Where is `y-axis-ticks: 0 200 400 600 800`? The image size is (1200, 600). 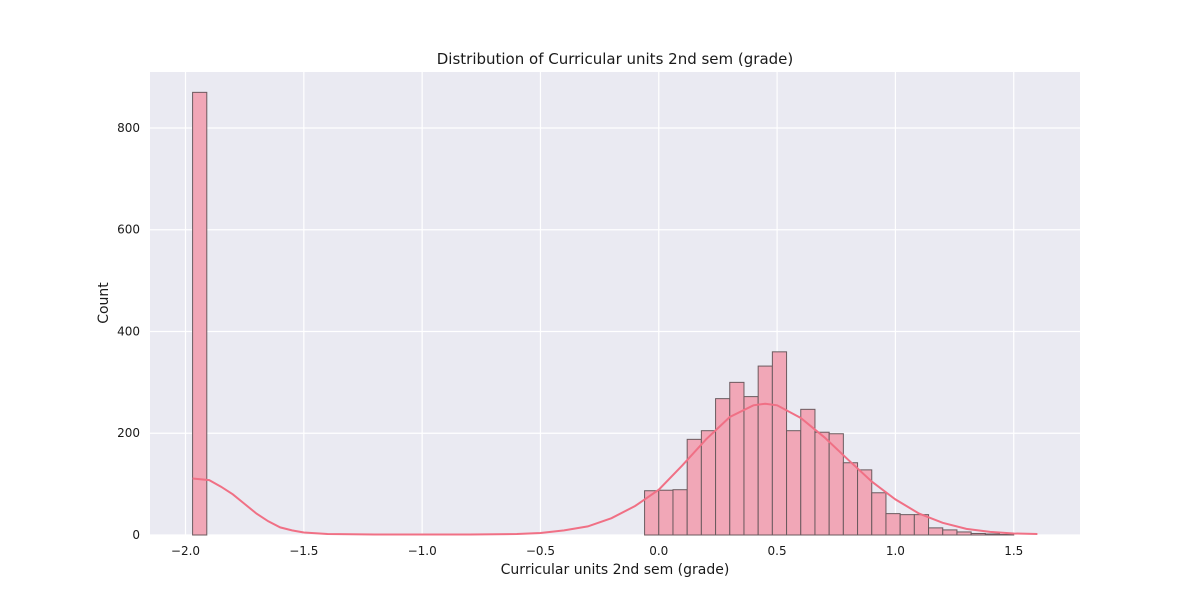
y-axis-ticks: 0 200 400 600 800 is located at coordinates (128, 331).